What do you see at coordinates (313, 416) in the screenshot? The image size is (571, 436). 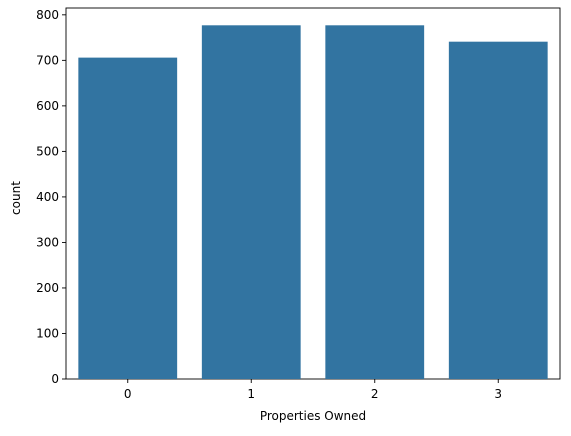 I see `x-axis-label: Properties Owned` at bounding box center [313, 416].